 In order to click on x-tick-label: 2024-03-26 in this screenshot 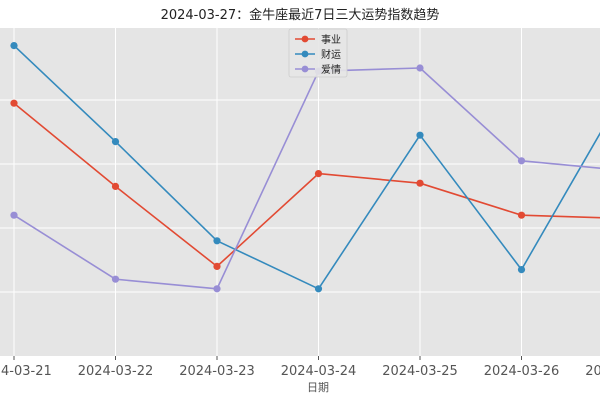, I will do `click(522, 371)`.